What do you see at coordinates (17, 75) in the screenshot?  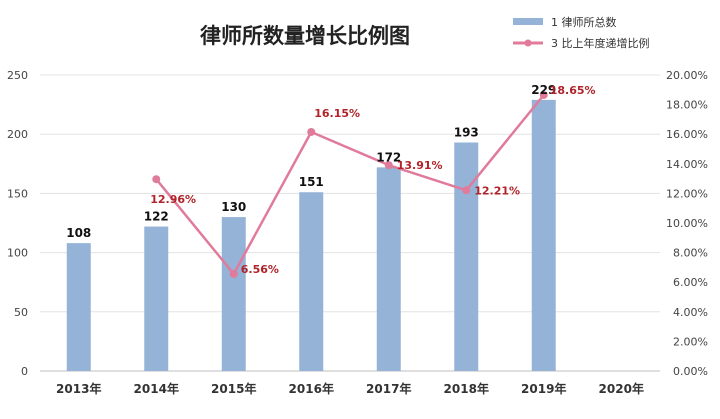 I see `y-left-tick-label: 250` at bounding box center [17, 75].